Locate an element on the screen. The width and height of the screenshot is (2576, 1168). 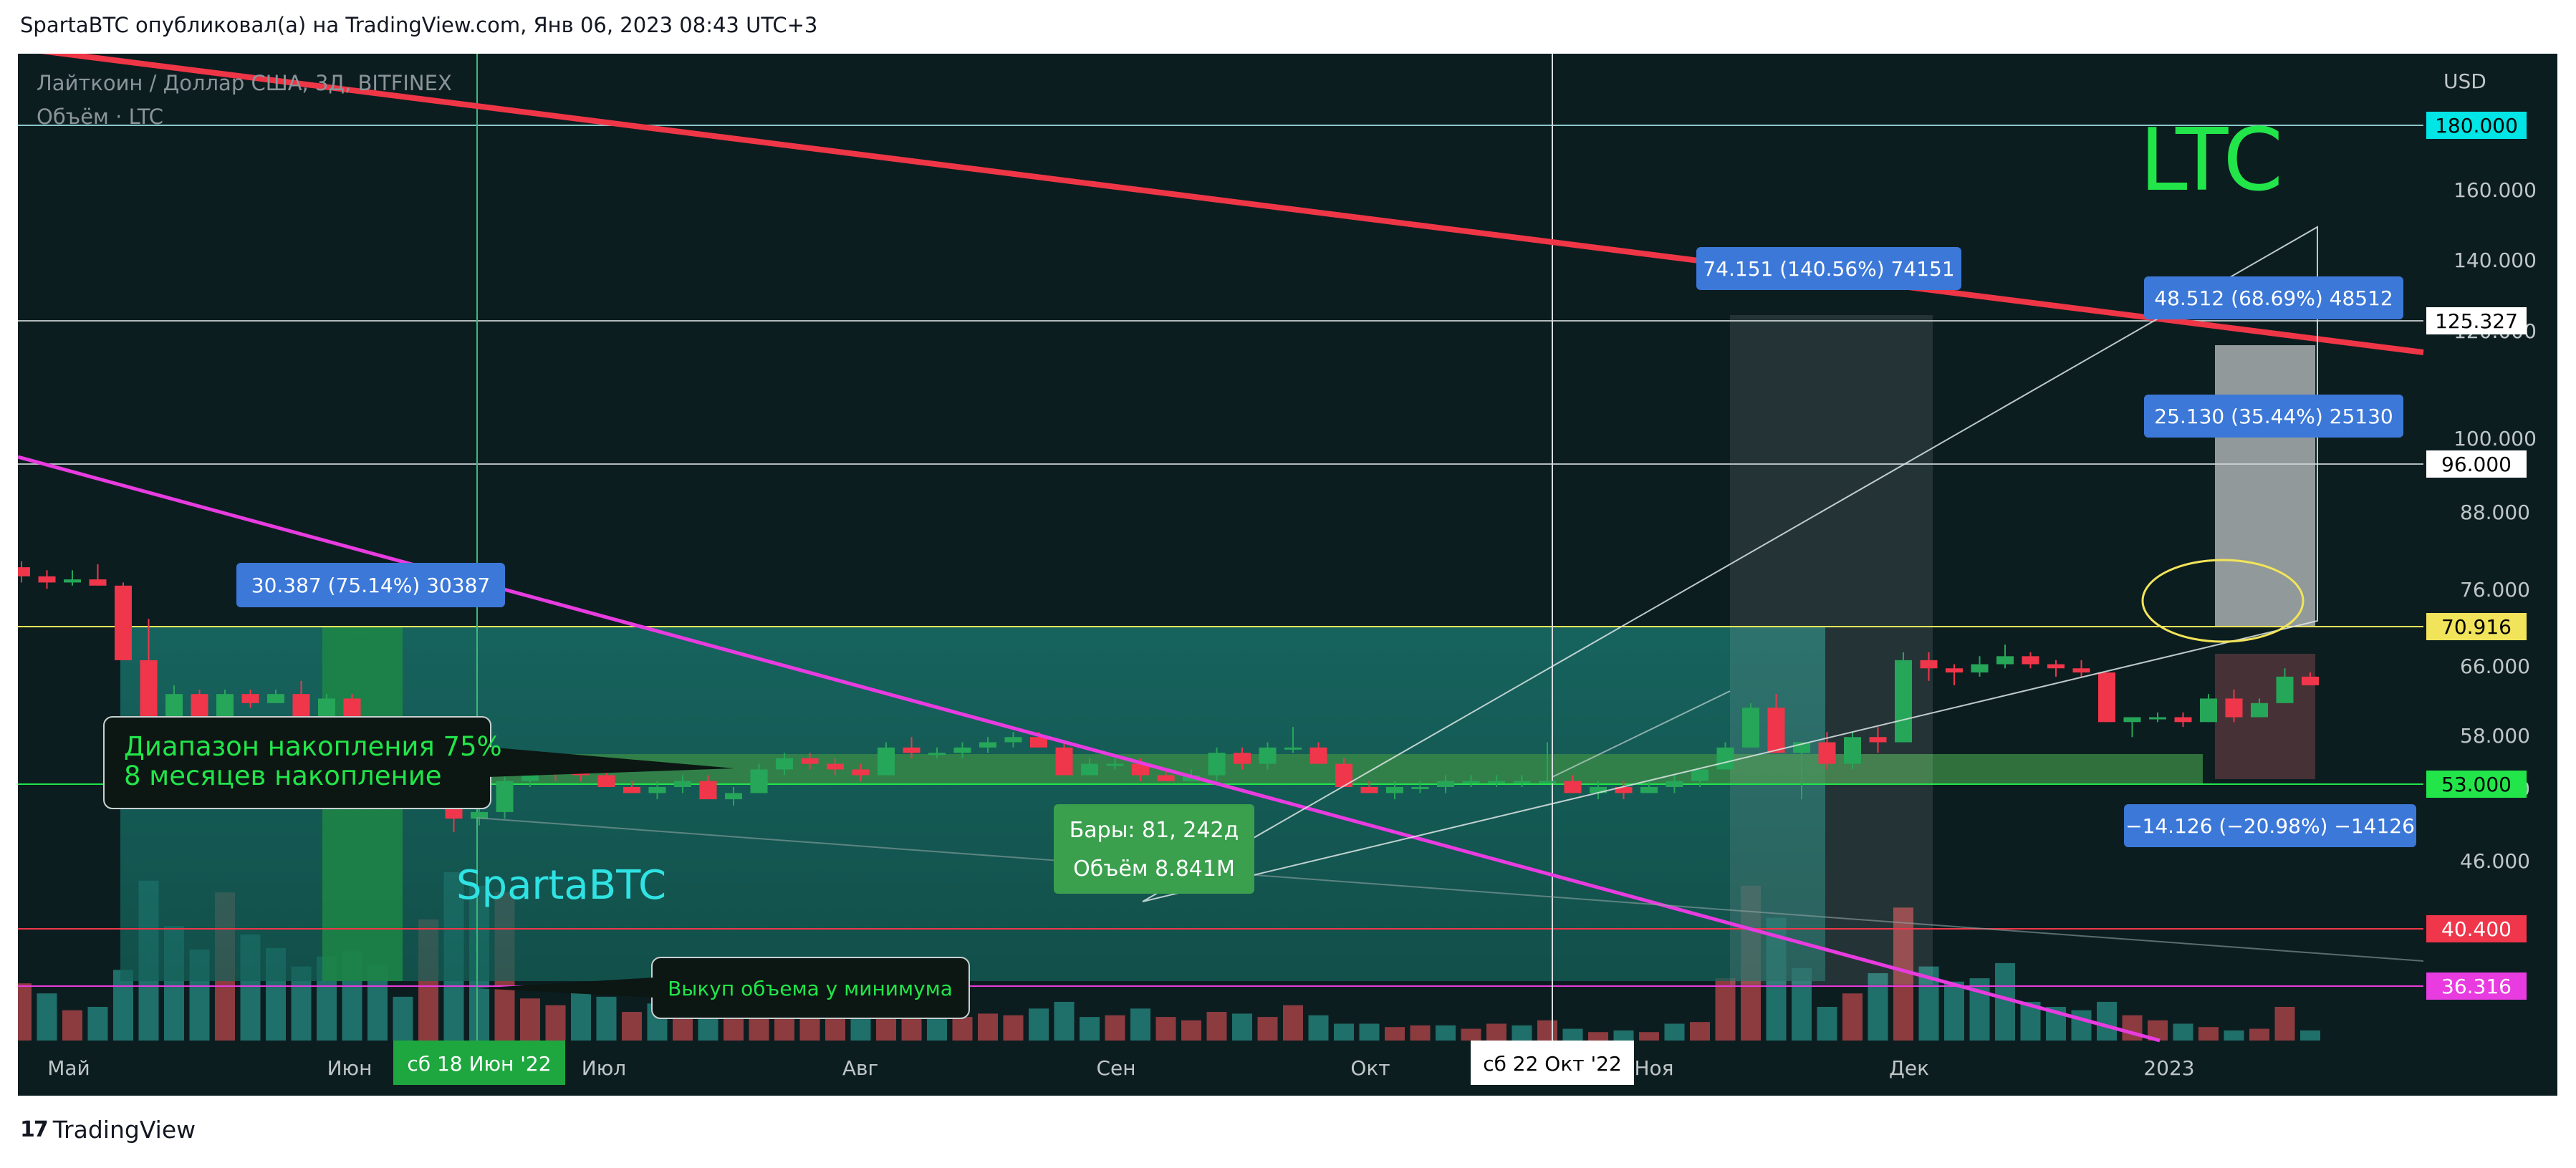
measure-label-4-bg is located at coordinates (2273, 416).